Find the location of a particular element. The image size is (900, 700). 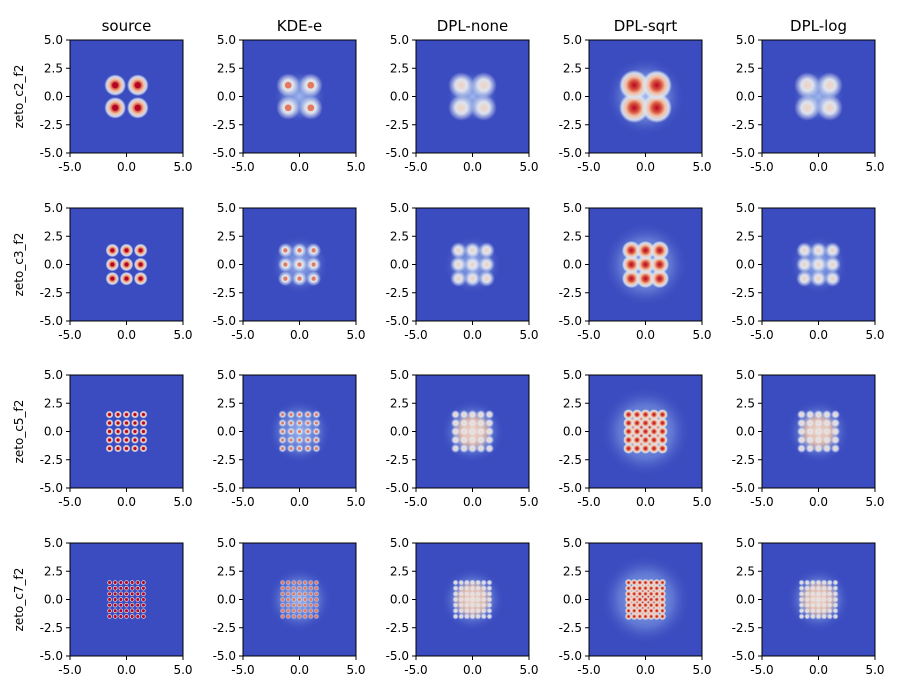

y-tick-label: -5.0 is located at coordinates (570, 656).